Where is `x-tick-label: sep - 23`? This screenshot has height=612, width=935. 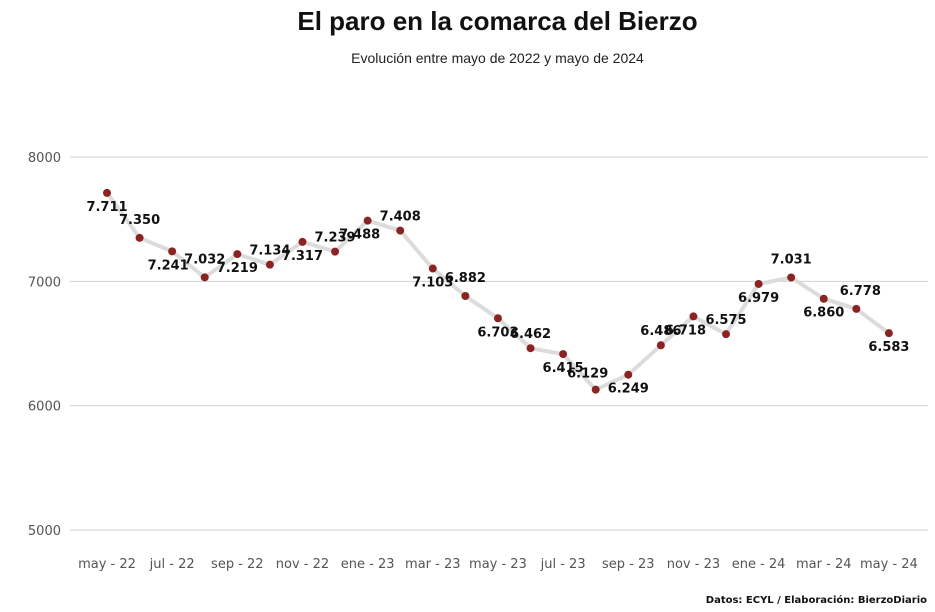 x-tick-label: sep - 23 is located at coordinates (628, 564).